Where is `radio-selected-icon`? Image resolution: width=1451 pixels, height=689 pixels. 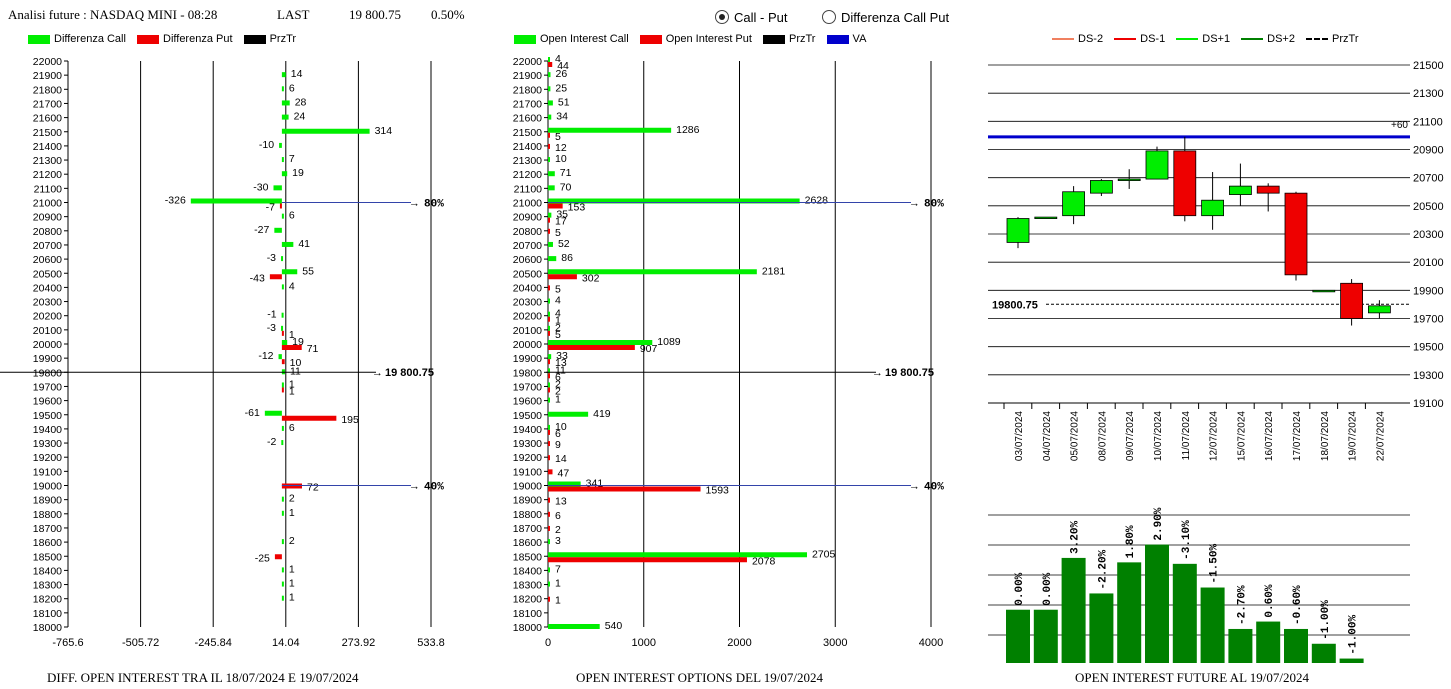
radio-selected-icon is located at coordinates (722, 17).